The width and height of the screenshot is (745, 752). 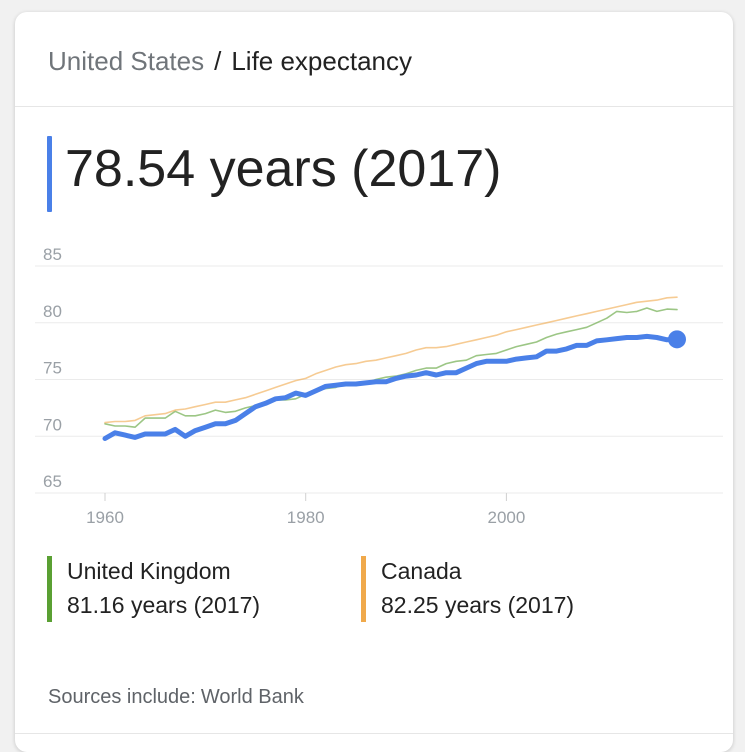 I want to click on legend-value: 81.16 years (2017), so click(x=164, y=605).